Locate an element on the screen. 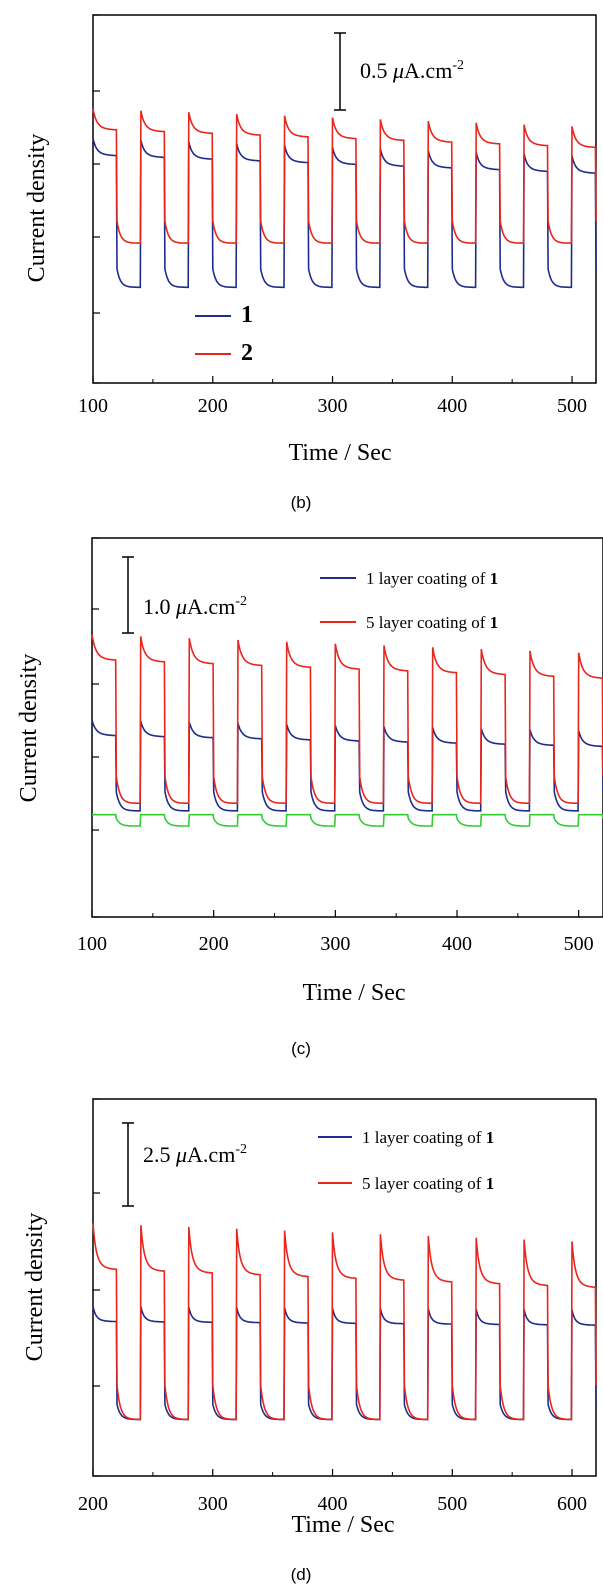  panel-caption: (b) is located at coordinates (301, 502).